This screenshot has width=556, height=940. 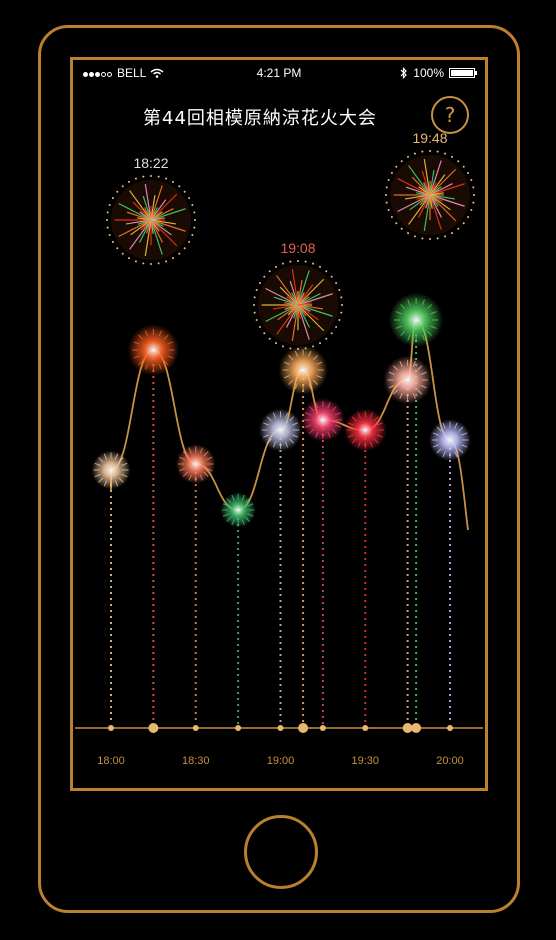 What do you see at coordinates (157, 73) in the screenshot?
I see `wifi-icon` at bounding box center [157, 73].